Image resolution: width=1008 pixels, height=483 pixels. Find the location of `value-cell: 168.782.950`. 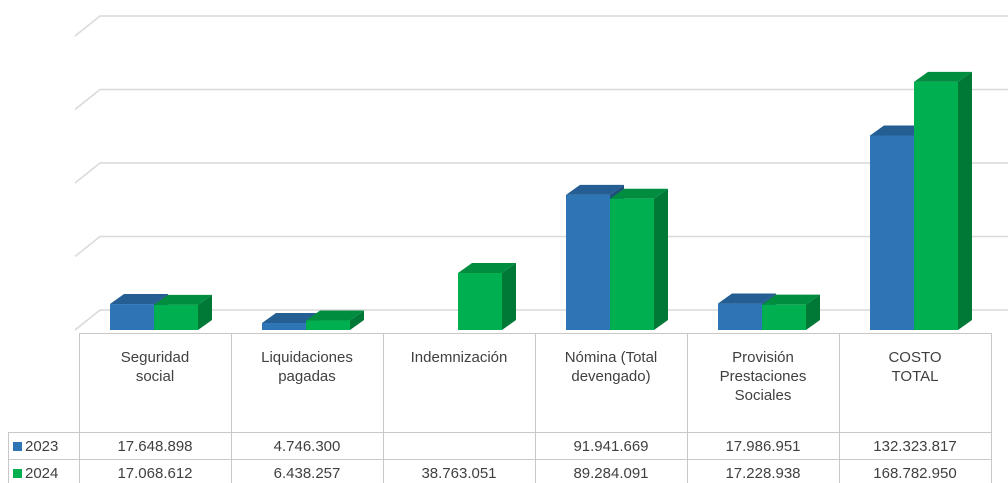

value-cell: 168.782.950 is located at coordinates (915, 471).